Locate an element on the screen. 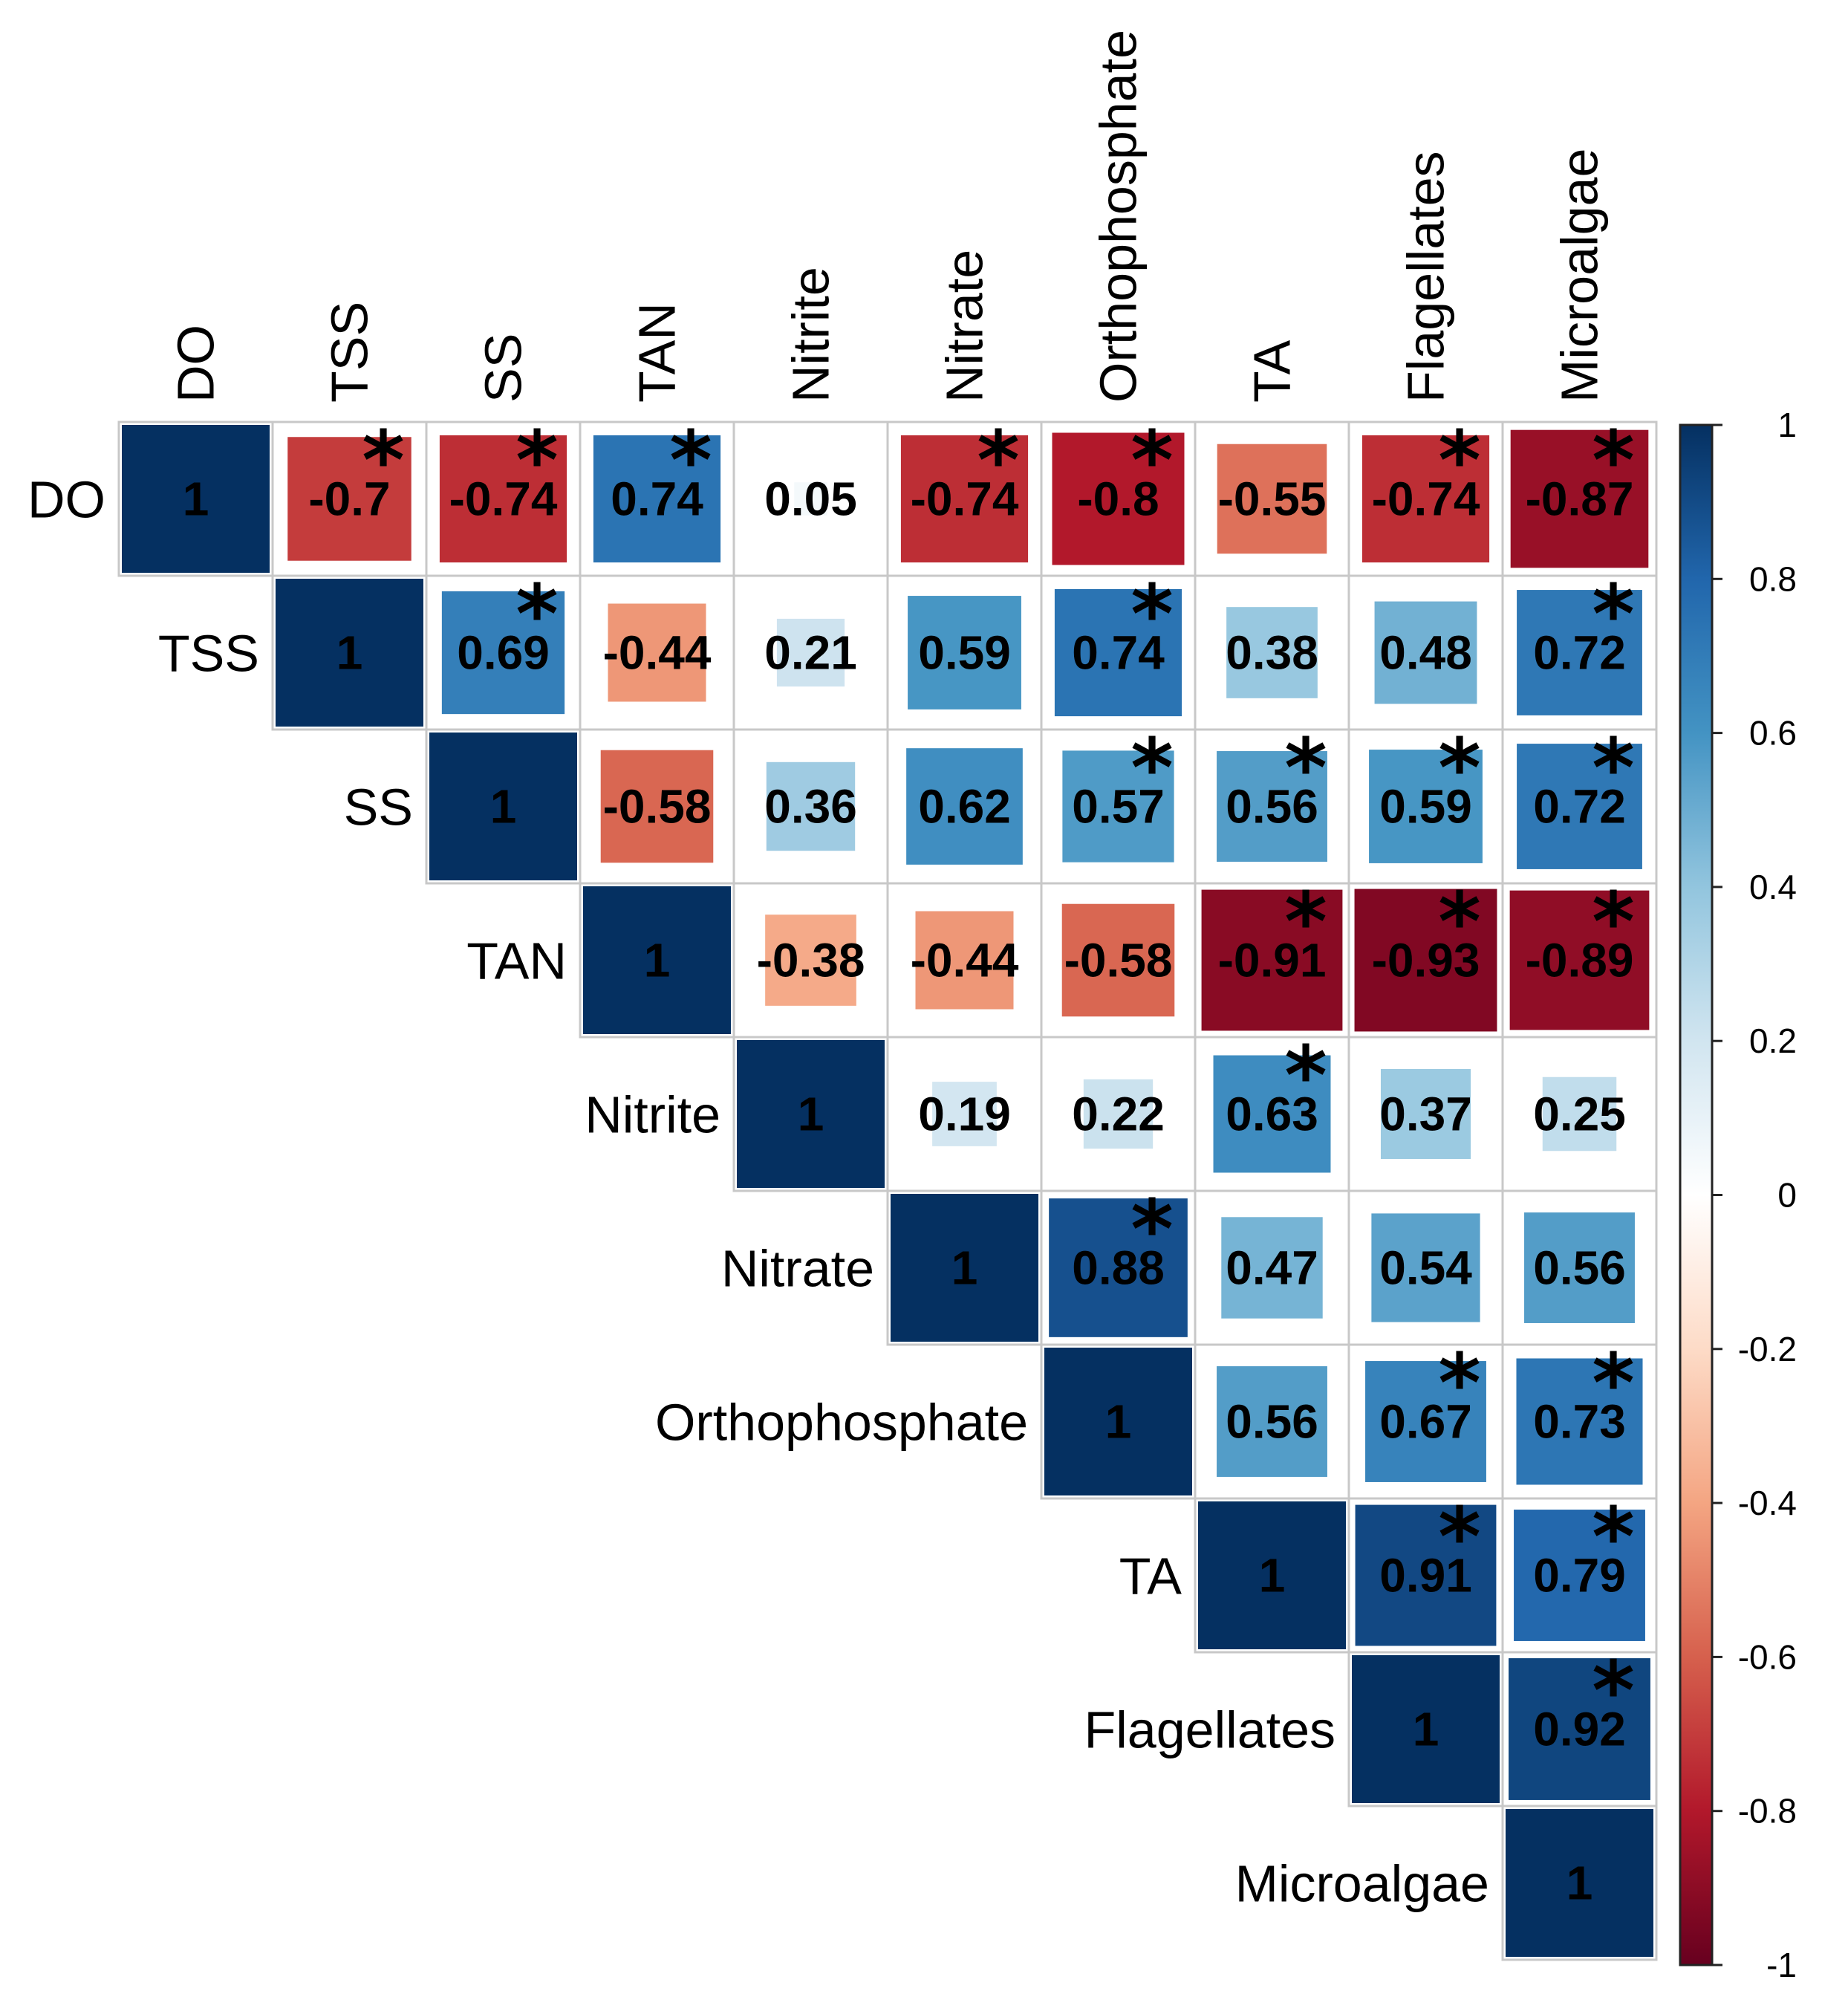 This screenshot has height=1991, width=1848. correlation-square-Orthophosphate-Orthophosphate is located at coordinates (1118, 1421).